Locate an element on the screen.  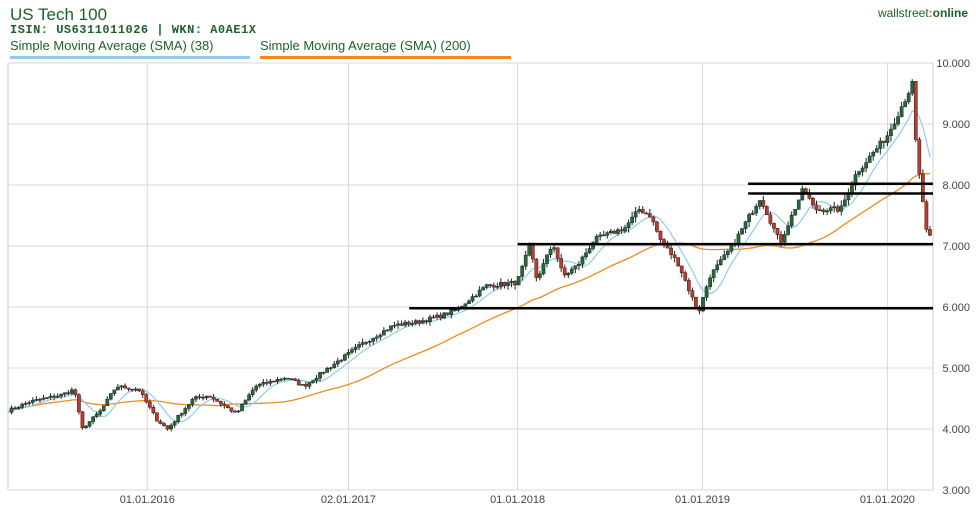
y-tick-label: 7.000 is located at coordinates (956, 247).